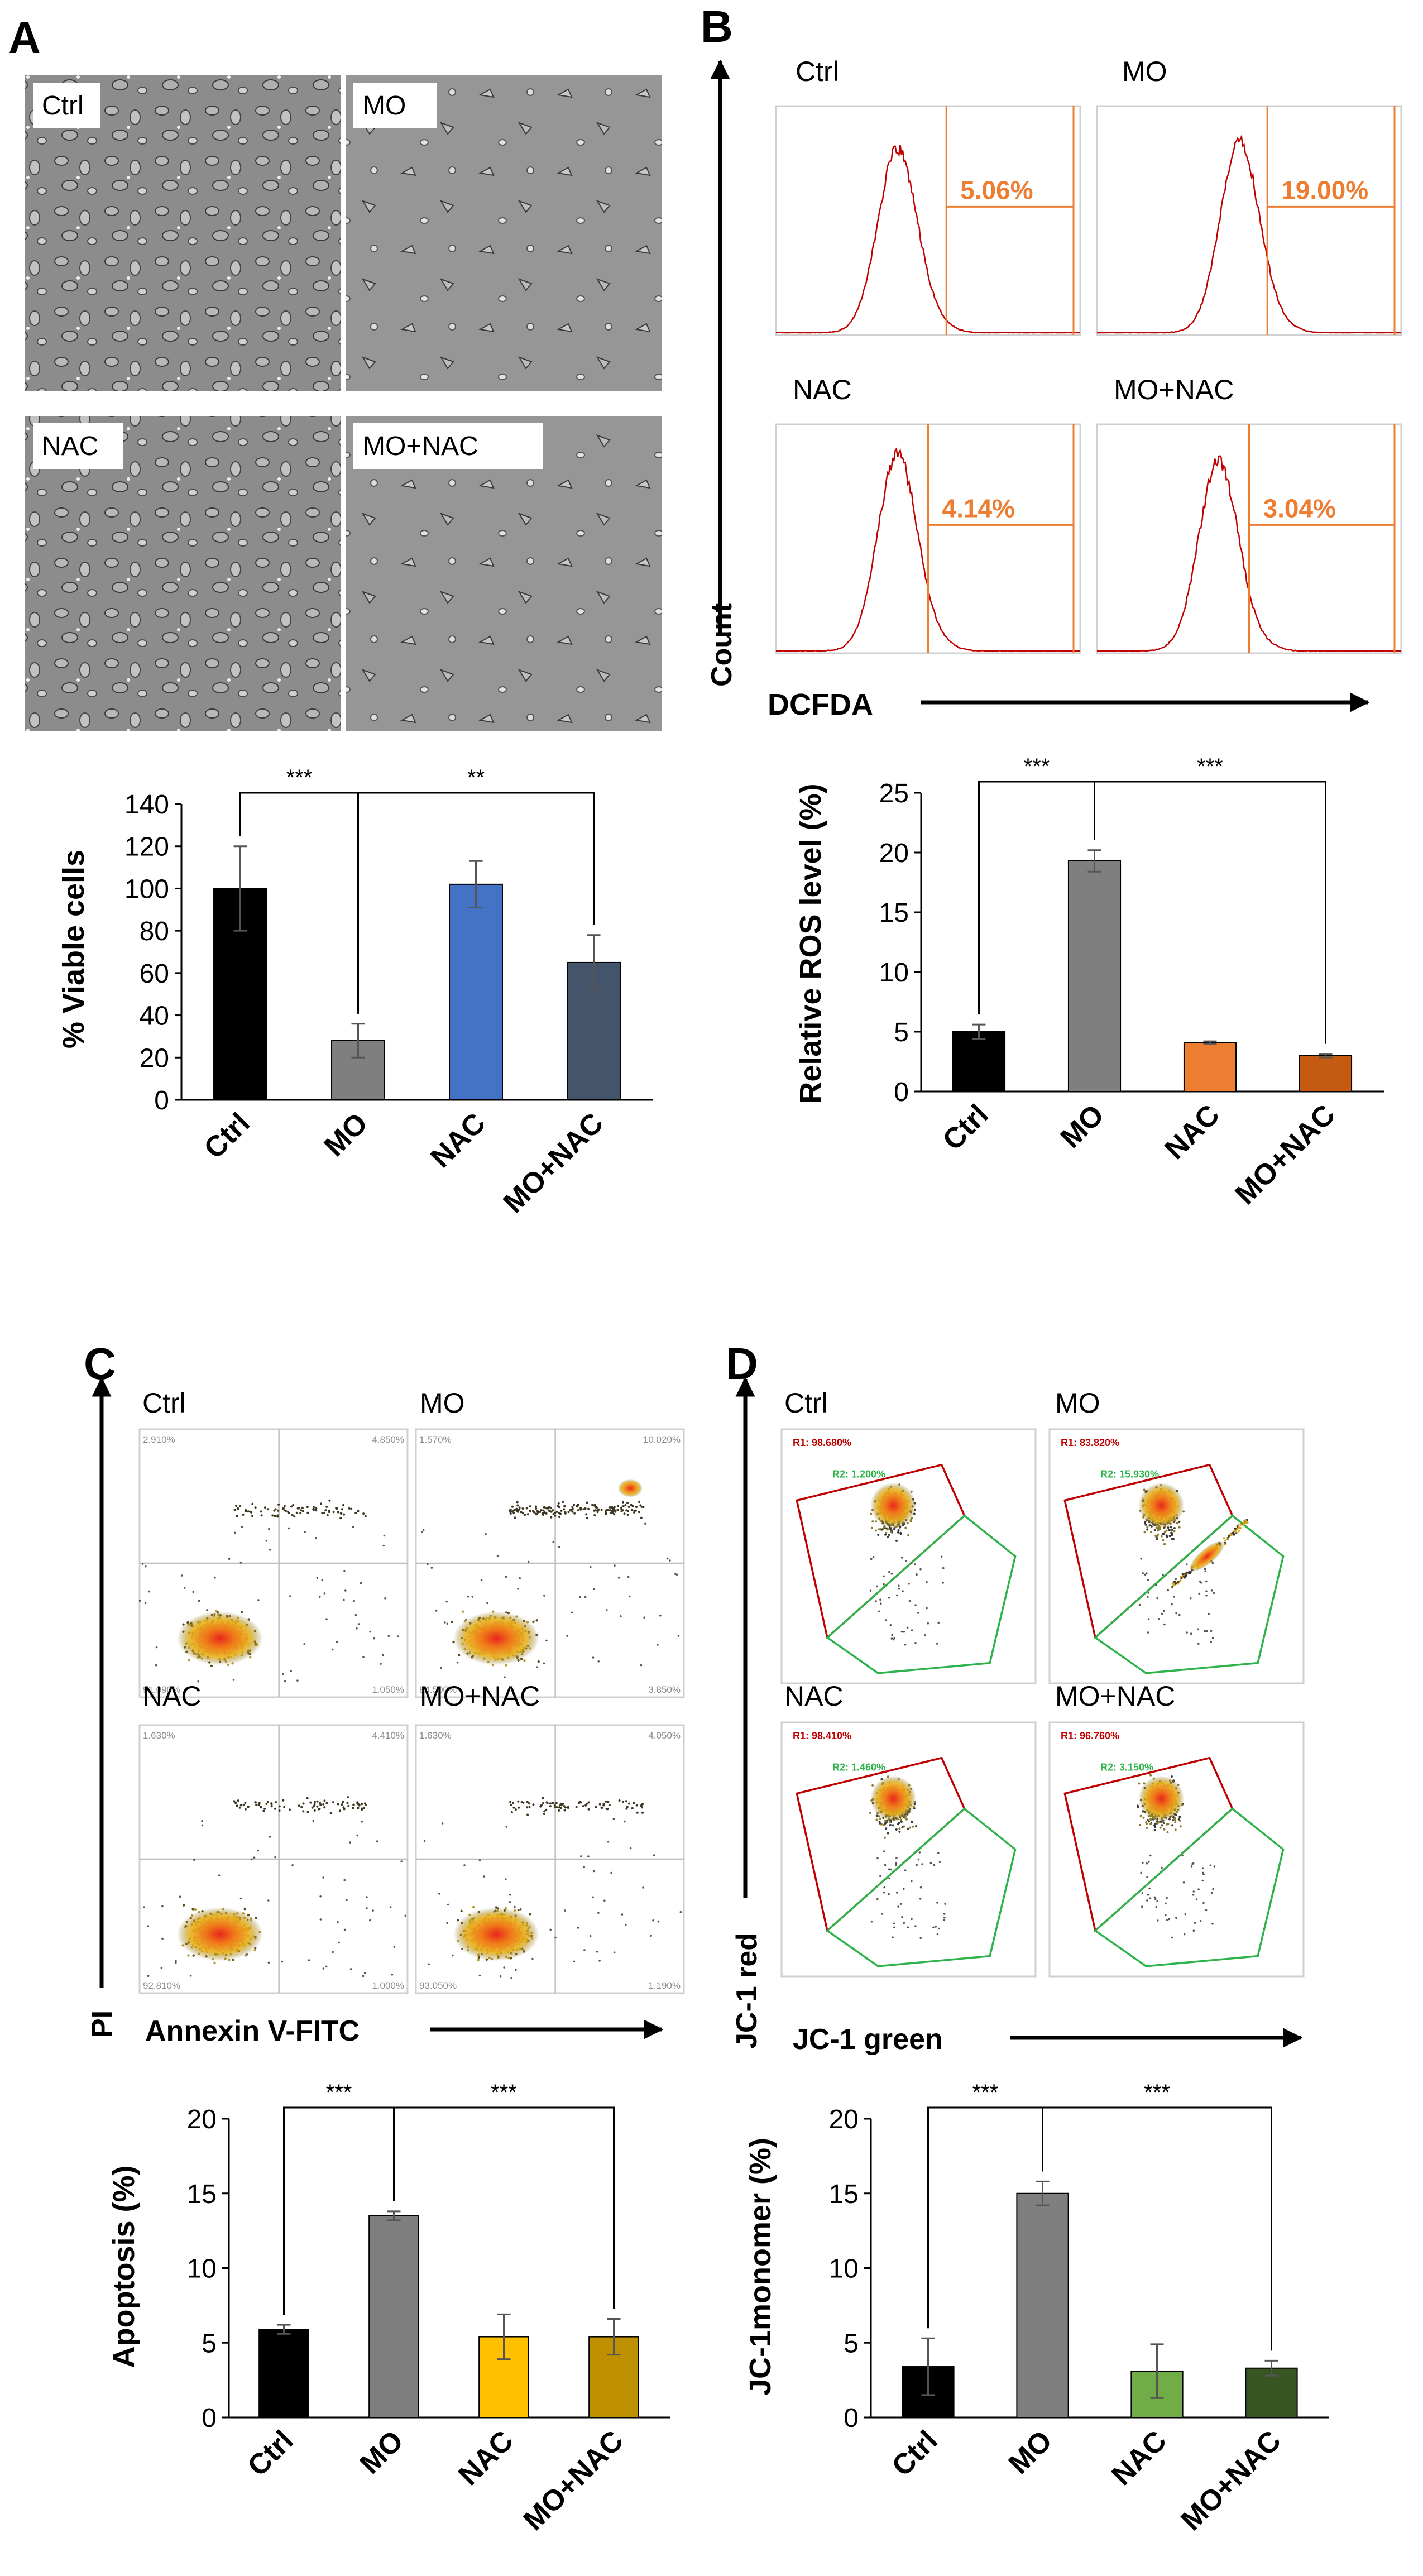 The height and width of the screenshot is (2576, 1423). I want to click on micrograph-nac: NAC, so click(183, 573).